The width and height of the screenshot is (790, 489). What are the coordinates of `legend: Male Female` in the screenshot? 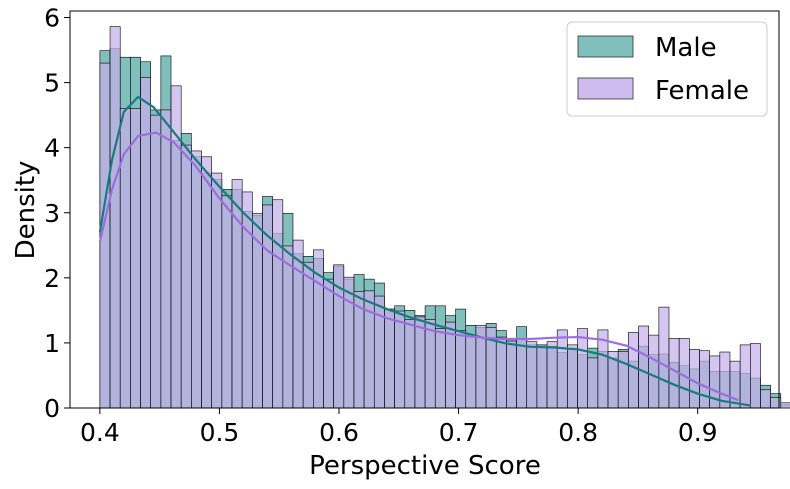 It's located at (667, 69).